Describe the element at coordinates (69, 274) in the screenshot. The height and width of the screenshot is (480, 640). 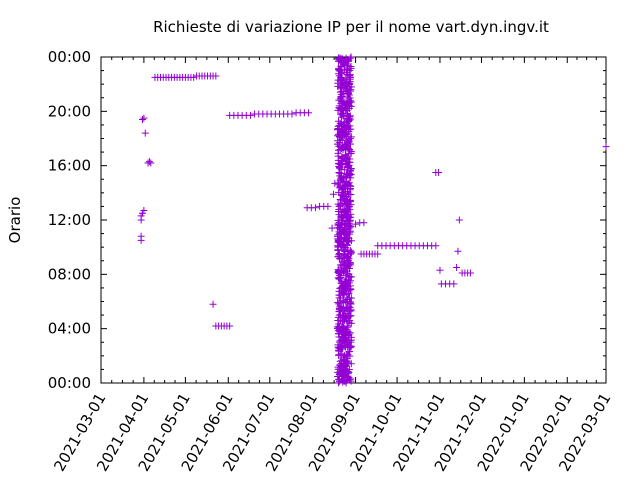
I see `y-tick-label: 08:00` at that location.